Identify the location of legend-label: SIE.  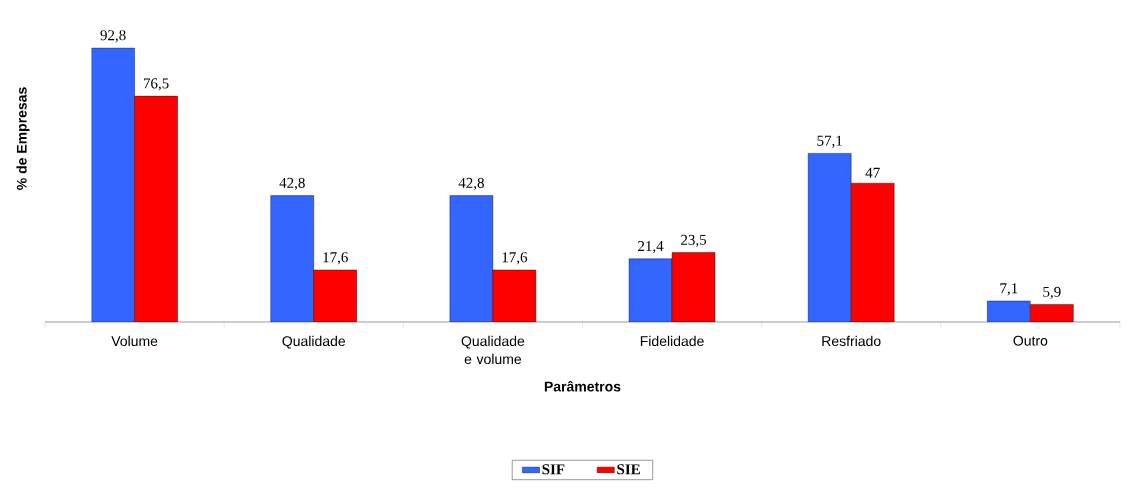
(628, 469).